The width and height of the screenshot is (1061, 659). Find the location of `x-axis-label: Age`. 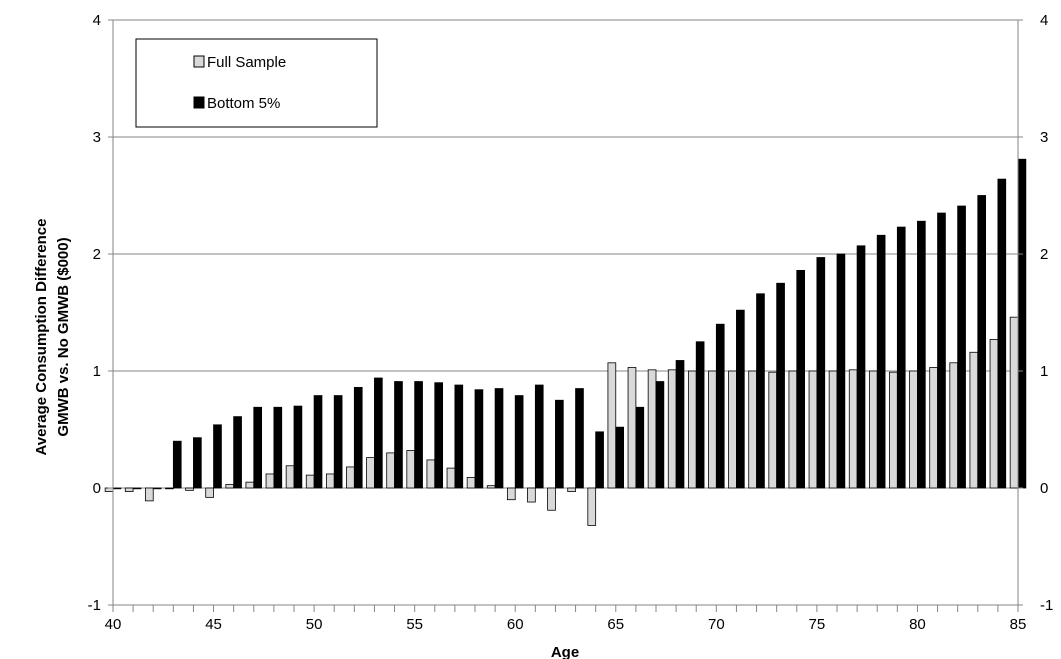

x-axis-label: Age is located at coordinates (565, 651).